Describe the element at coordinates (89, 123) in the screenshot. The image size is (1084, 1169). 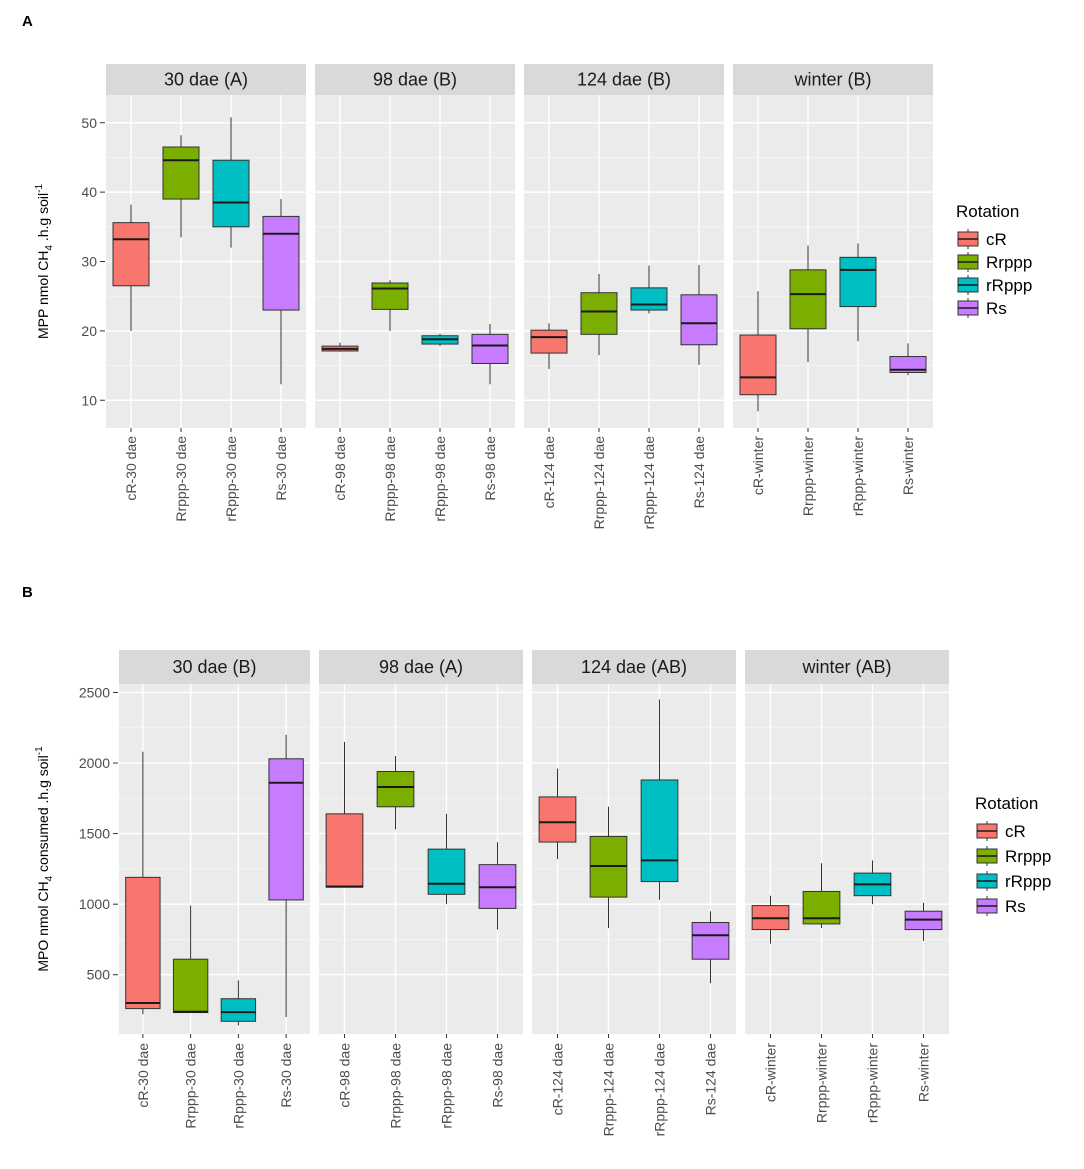
I see `y-tick-label: 50` at that location.